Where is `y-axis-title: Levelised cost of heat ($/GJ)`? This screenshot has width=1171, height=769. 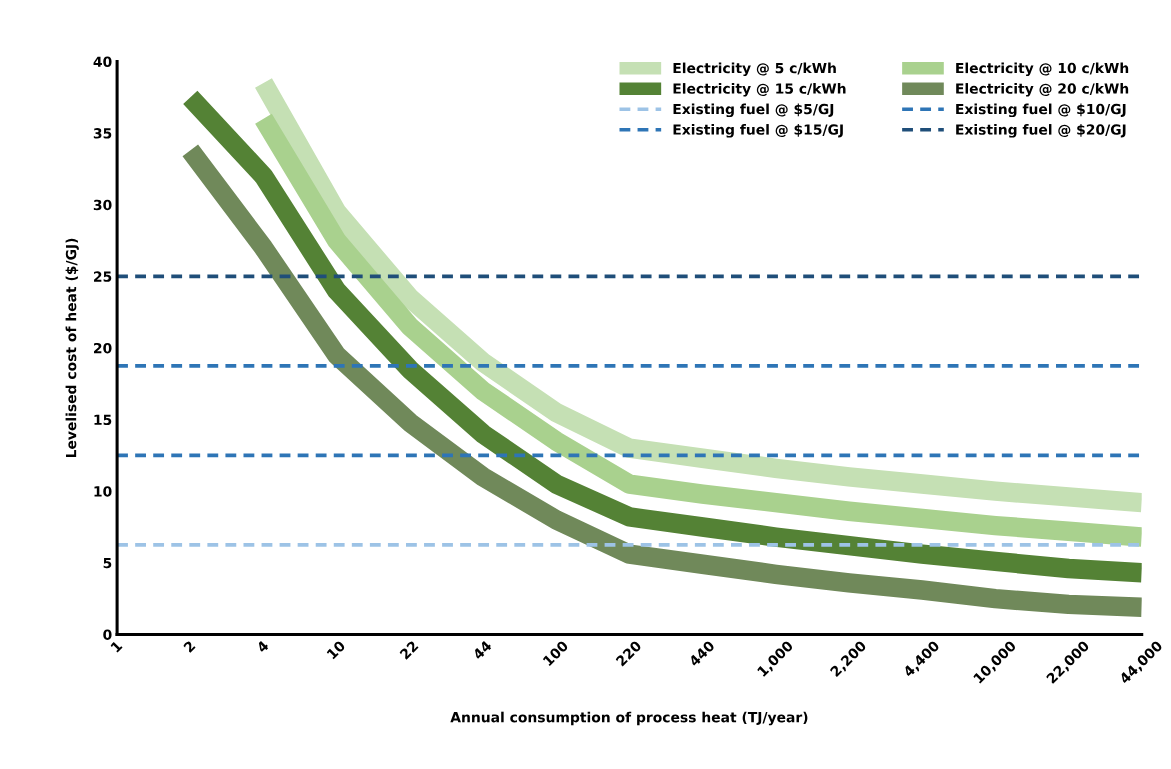 y-axis-title: Levelised cost of heat ($/GJ) is located at coordinates (72, 348).